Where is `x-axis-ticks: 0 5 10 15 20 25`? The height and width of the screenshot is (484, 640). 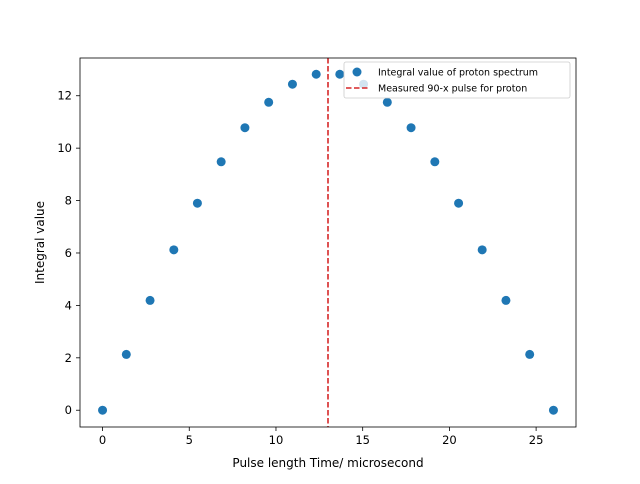
x-axis-ticks: 0 5 10 15 20 25 is located at coordinates (321, 437).